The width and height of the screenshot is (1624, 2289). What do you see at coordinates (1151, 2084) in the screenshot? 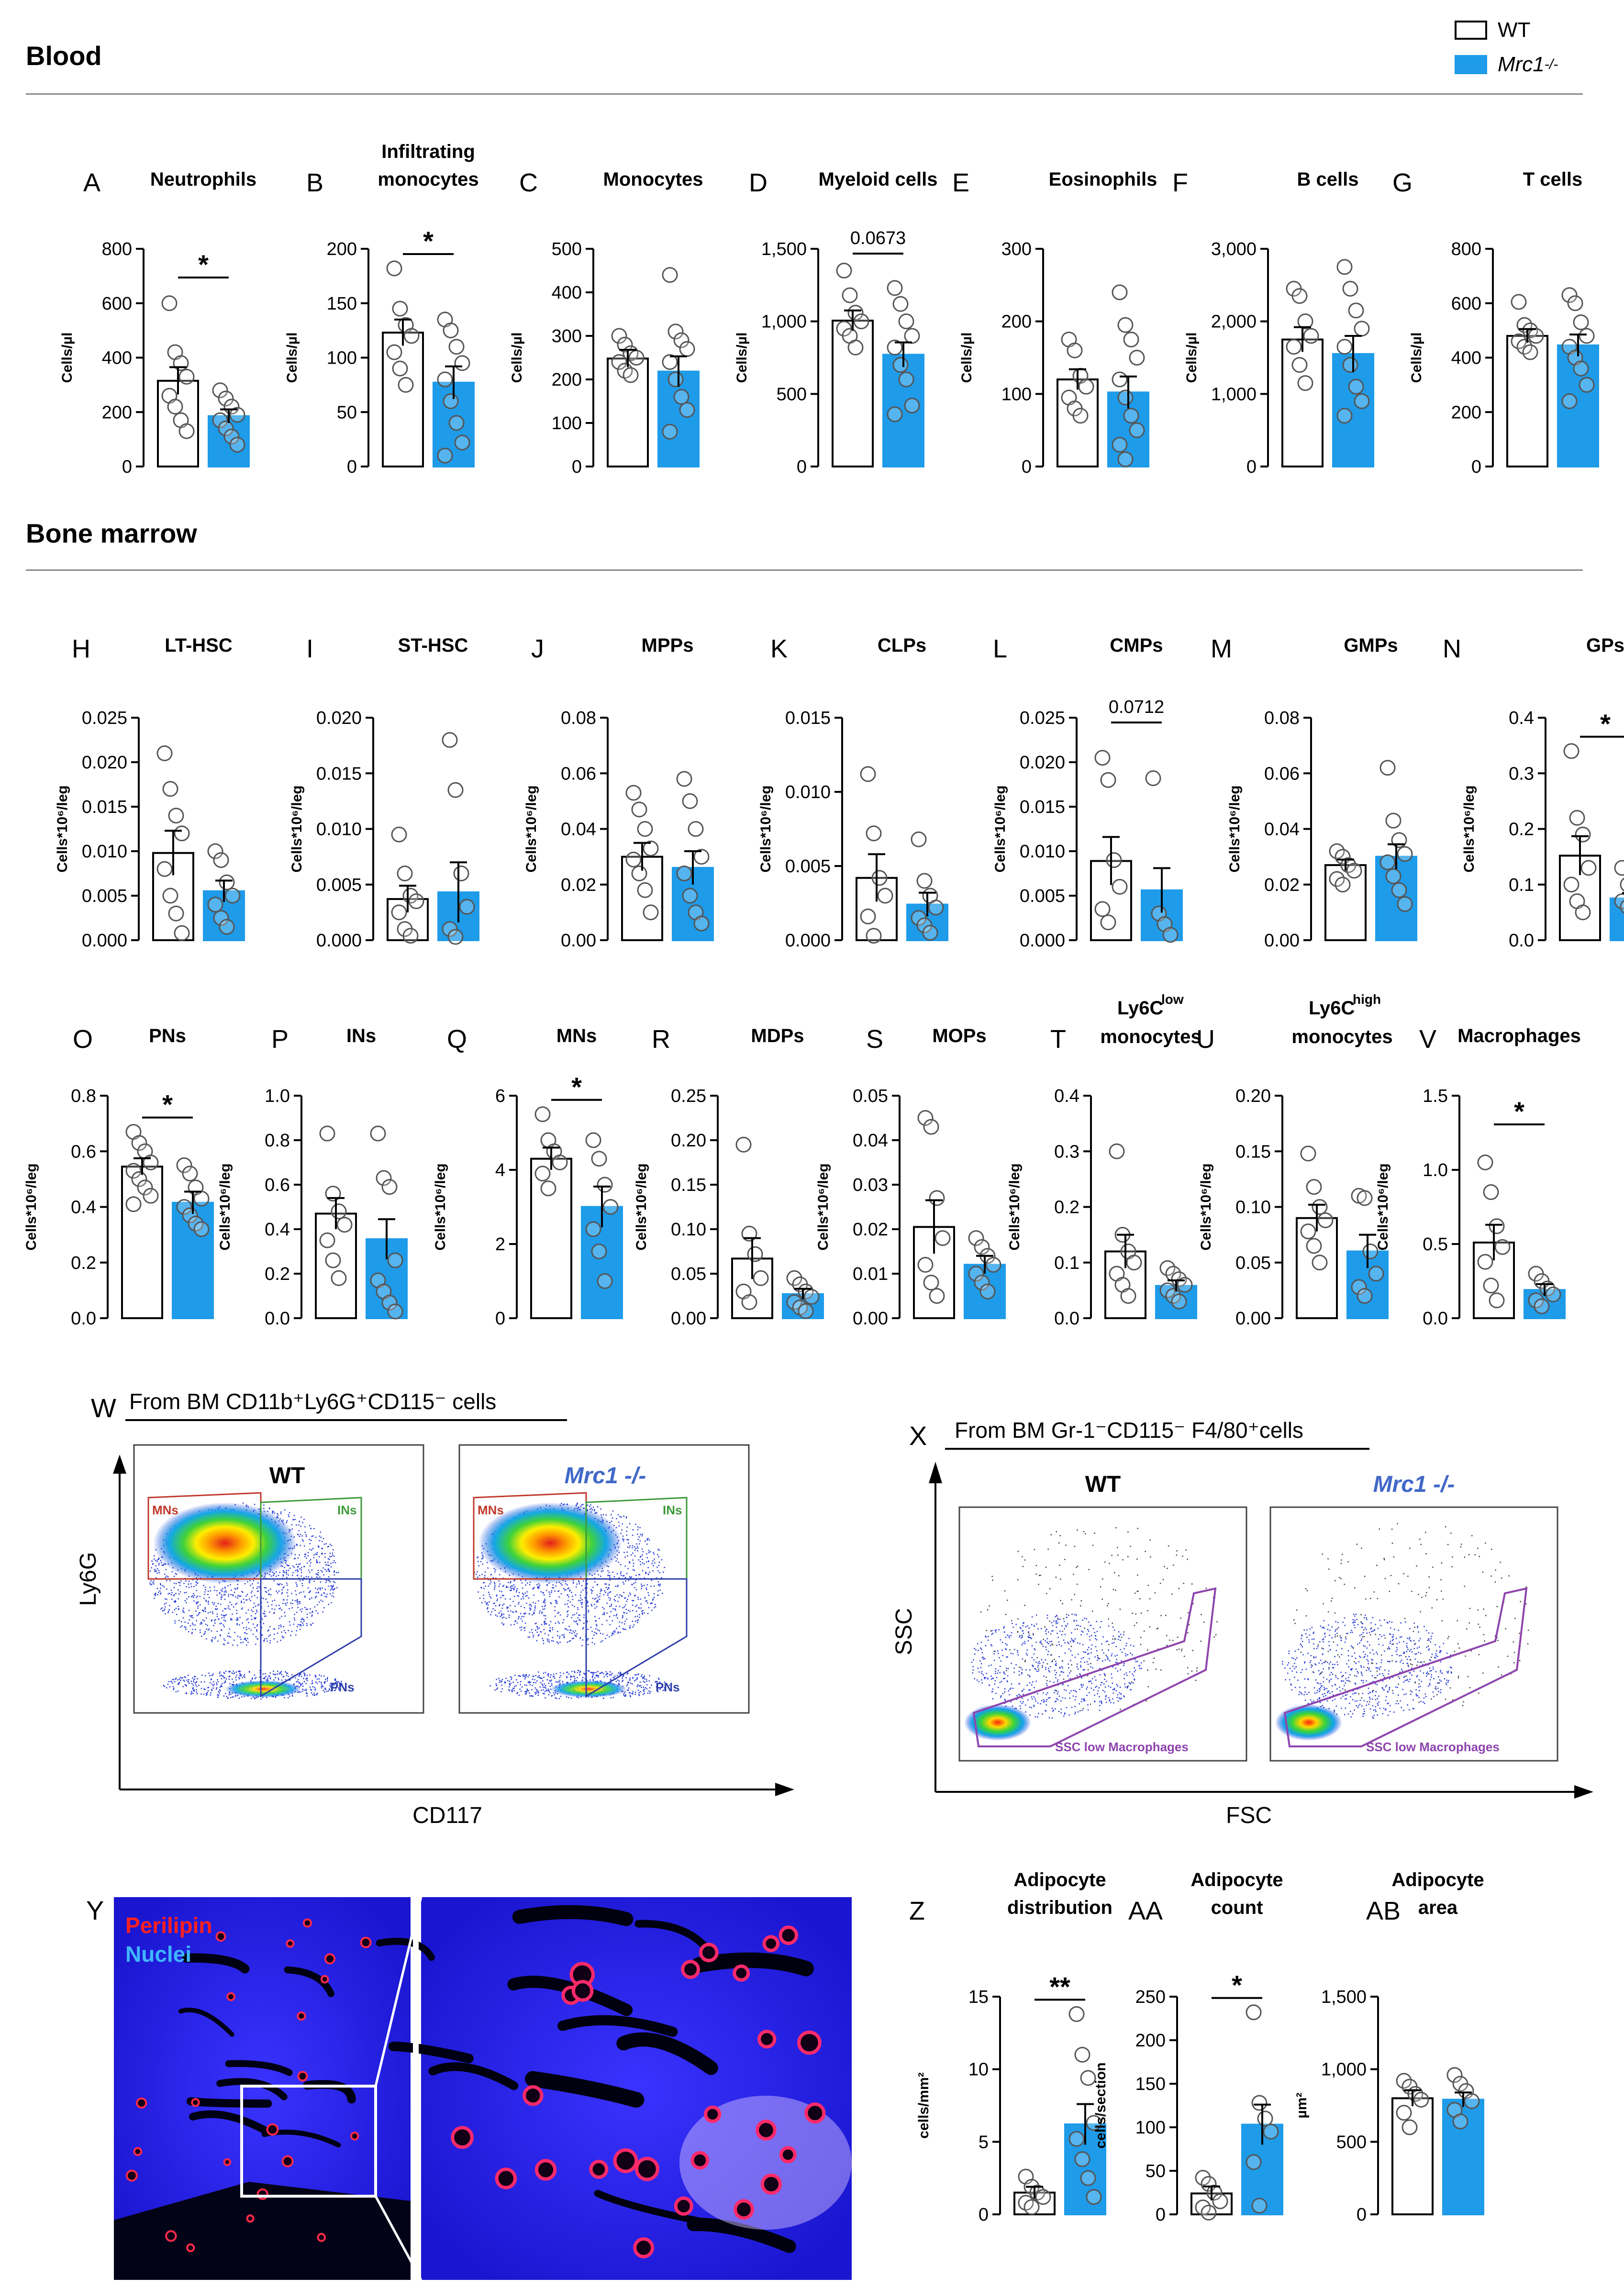
I see `y-tick-label: 150` at bounding box center [1151, 2084].